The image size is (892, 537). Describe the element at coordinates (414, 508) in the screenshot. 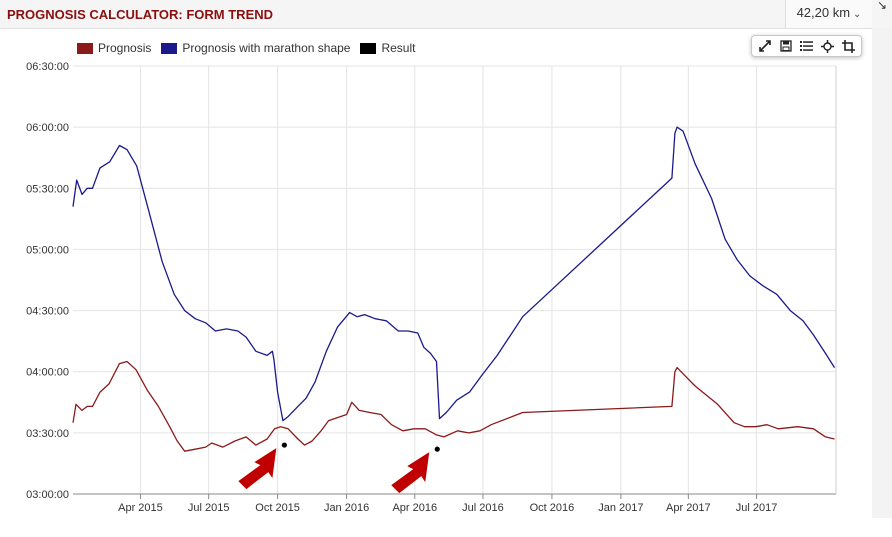

I see `x-tick-label: Apr 2016` at that location.